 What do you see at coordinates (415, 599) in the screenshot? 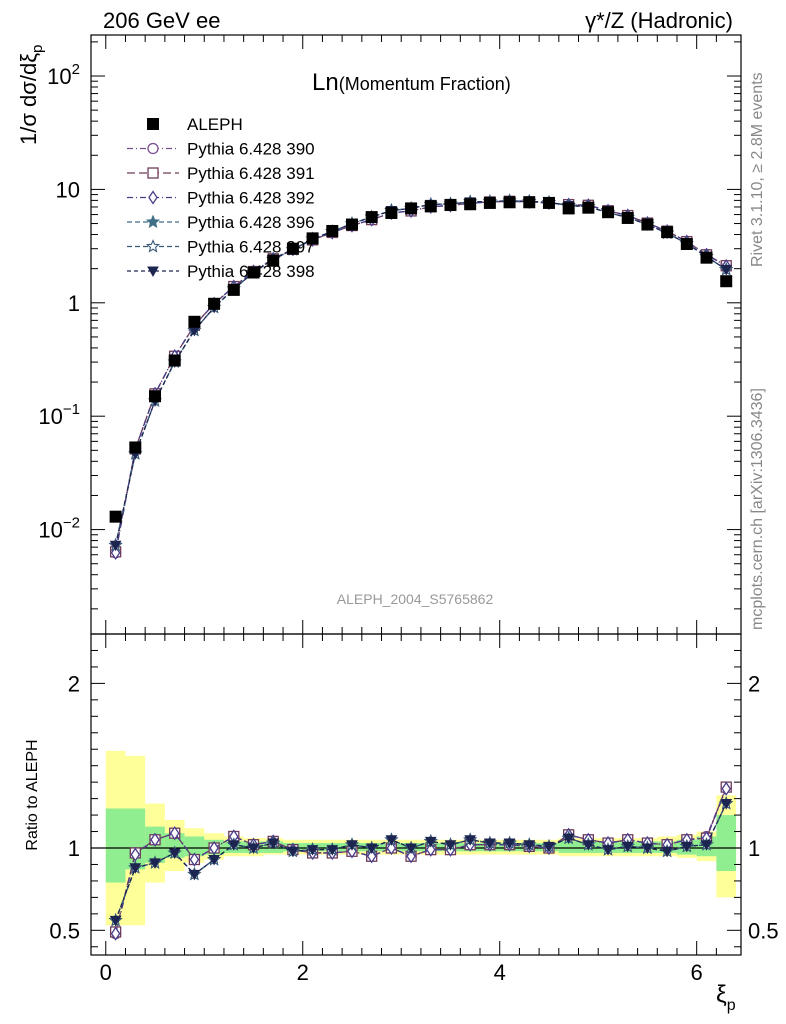
I see `analysis-watermark: ALEPH_2004_S5765862` at bounding box center [415, 599].